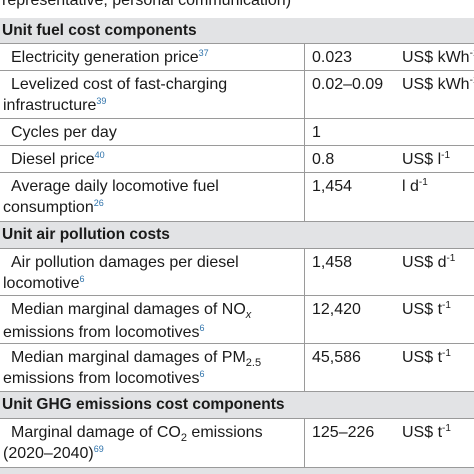 This screenshot has height=474, width=474. I want to click on table-row-cycles-per-day: Cycles per day 1, so click(237, 132).